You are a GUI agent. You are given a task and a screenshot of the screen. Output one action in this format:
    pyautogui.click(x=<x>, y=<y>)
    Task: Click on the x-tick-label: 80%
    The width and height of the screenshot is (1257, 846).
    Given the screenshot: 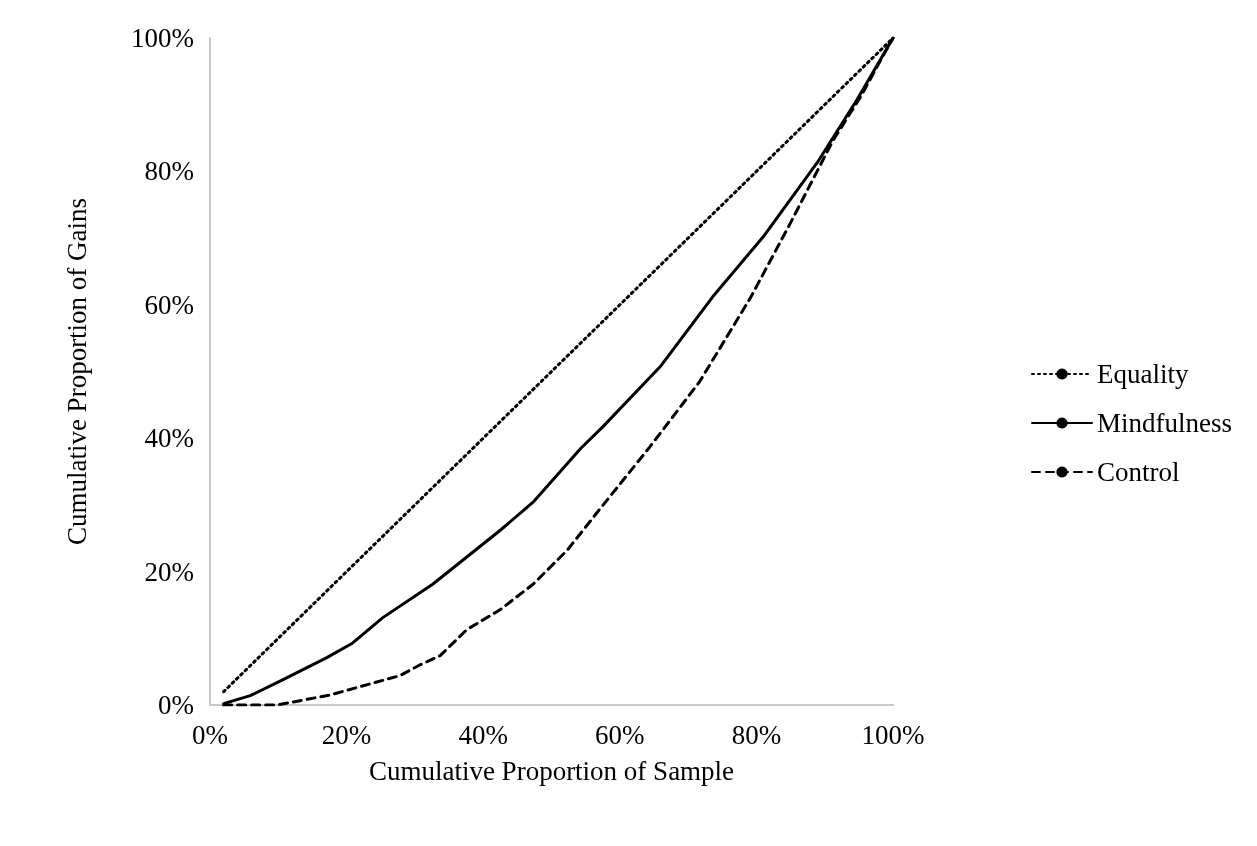 What is the action you would take?
    pyautogui.click(x=756, y=734)
    